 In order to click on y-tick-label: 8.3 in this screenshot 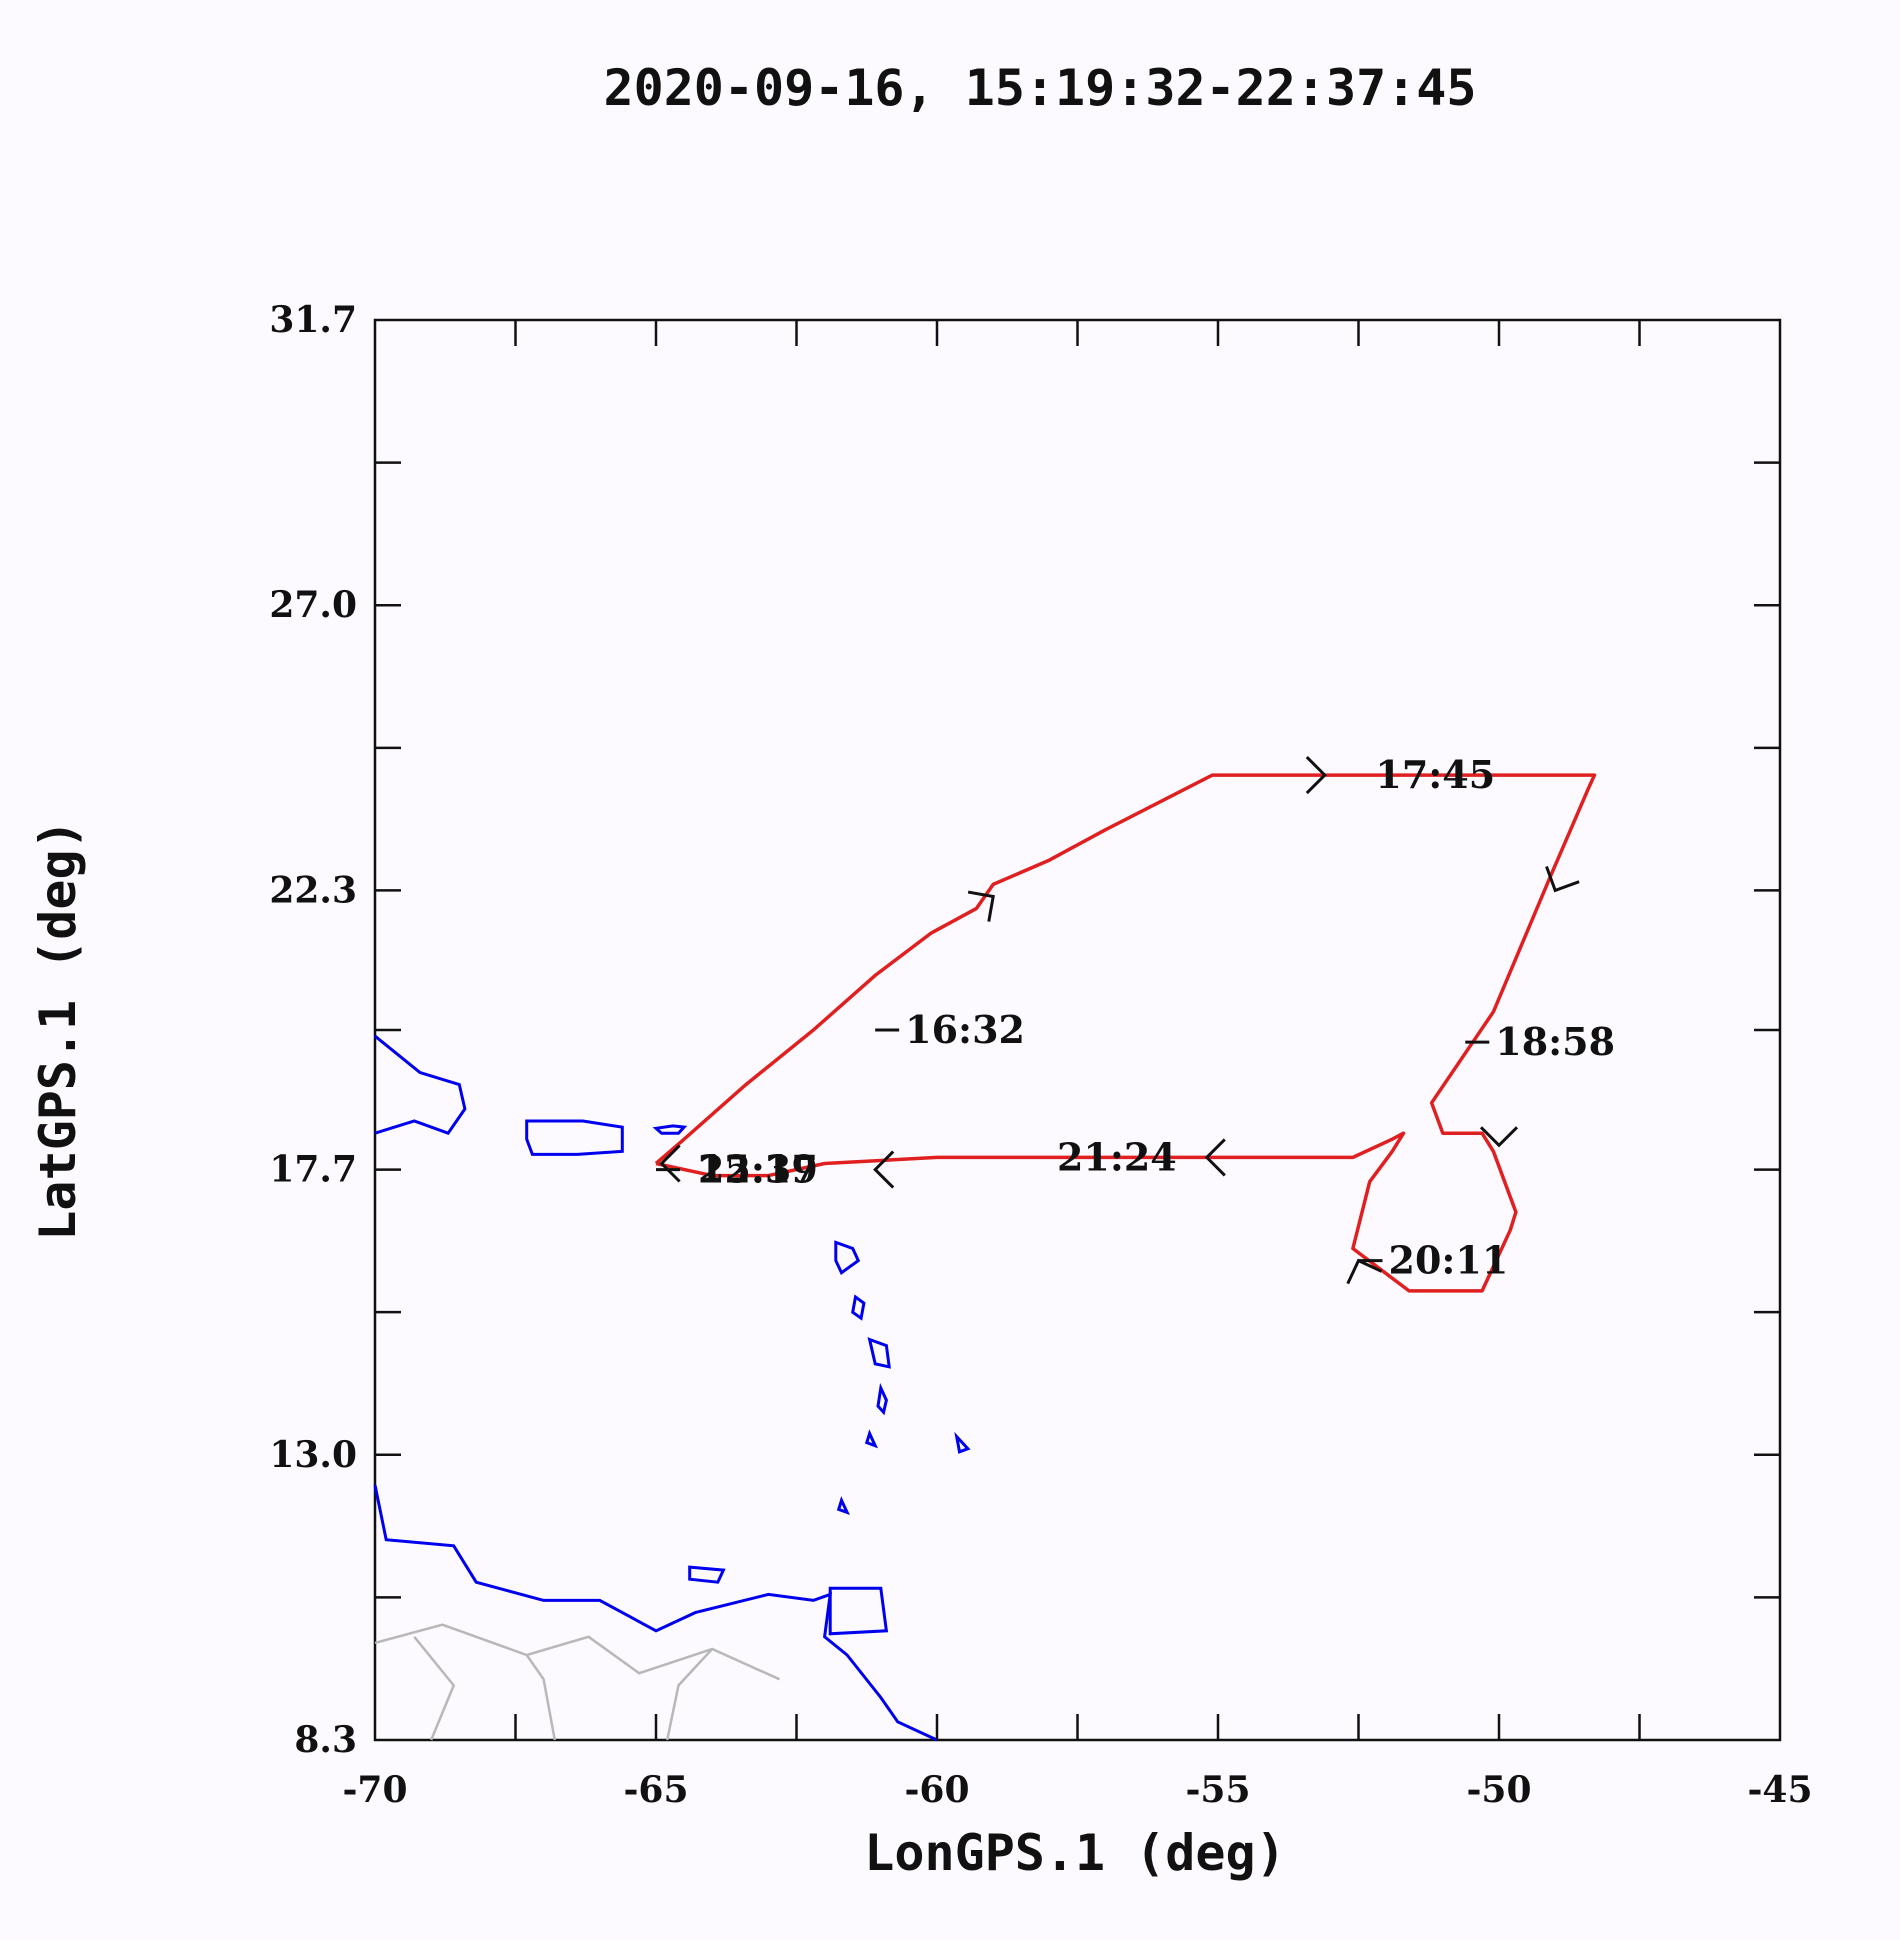, I will do `click(325, 1740)`.